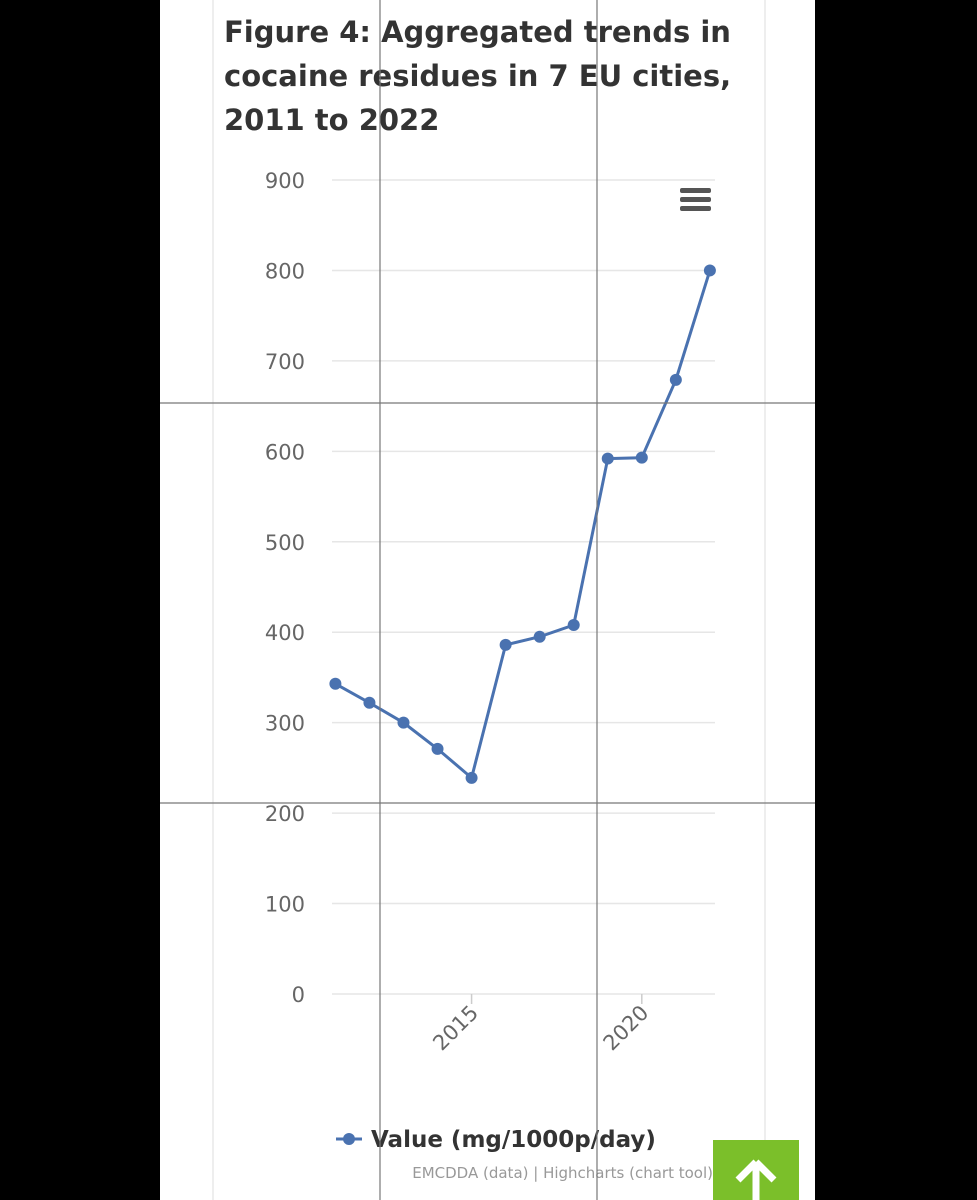 The height and width of the screenshot is (1200, 977). Describe the element at coordinates (285, 543) in the screenshot. I see `y-tick-label: 500` at that location.